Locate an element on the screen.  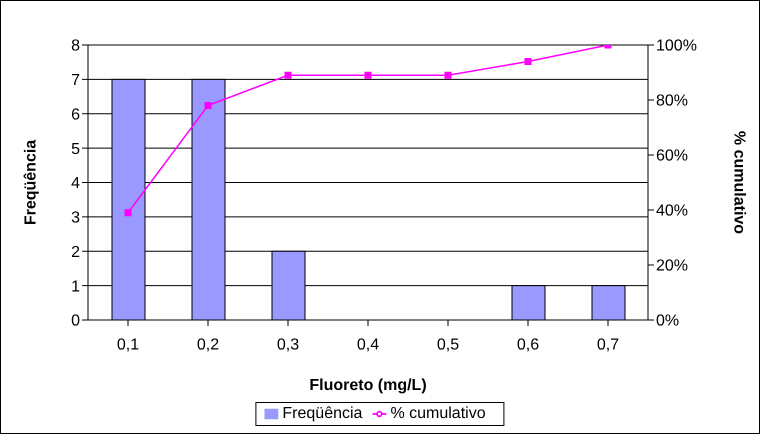
x-tick-label: 0,6 is located at coordinates (528, 345).